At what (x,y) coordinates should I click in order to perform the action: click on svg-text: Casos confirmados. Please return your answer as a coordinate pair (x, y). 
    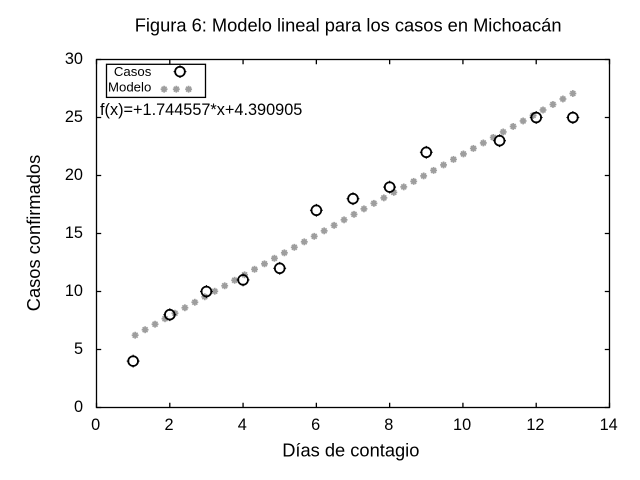
    Looking at the image, I should click on (33, 233).